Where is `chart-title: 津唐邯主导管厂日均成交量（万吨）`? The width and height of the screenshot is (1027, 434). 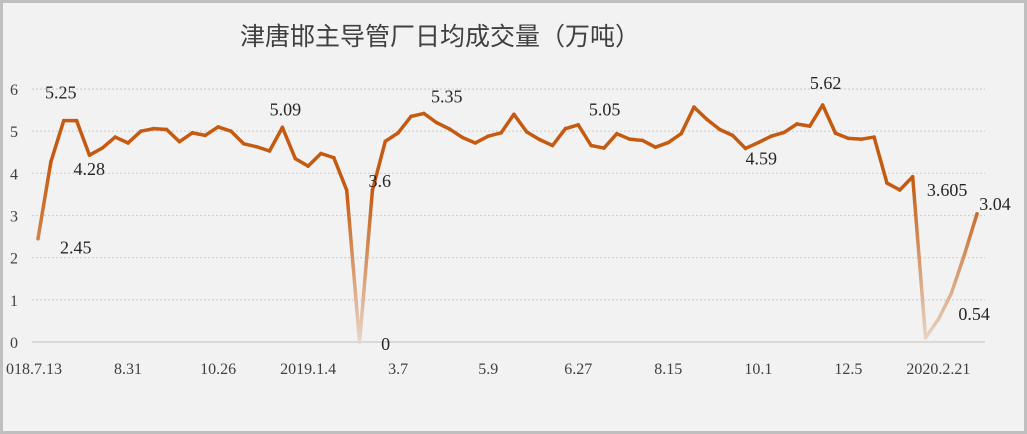
chart-title: 津唐邯主导管厂日均成交量（万吨） is located at coordinates (440, 37).